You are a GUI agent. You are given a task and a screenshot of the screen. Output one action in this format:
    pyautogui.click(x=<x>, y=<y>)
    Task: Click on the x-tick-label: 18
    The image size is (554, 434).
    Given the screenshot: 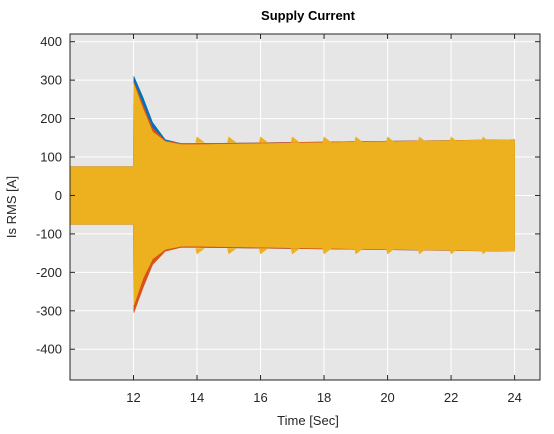 What is the action you would take?
    pyautogui.click(x=324, y=397)
    